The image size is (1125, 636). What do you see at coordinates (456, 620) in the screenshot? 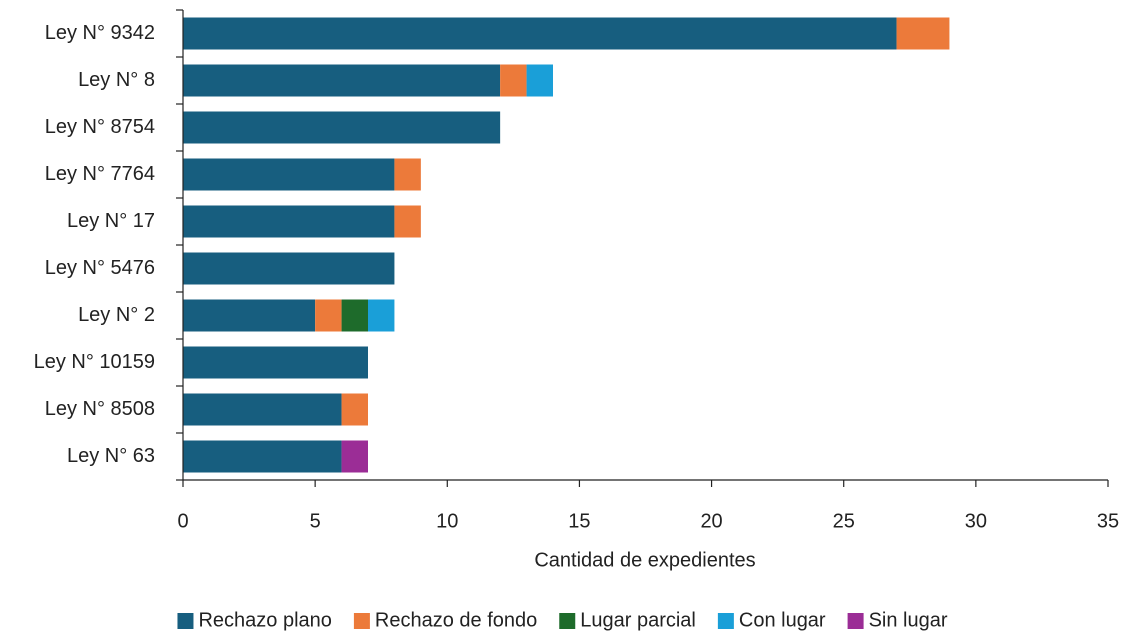
I see `legend-label: Rechazo de fondo` at bounding box center [456, 620].